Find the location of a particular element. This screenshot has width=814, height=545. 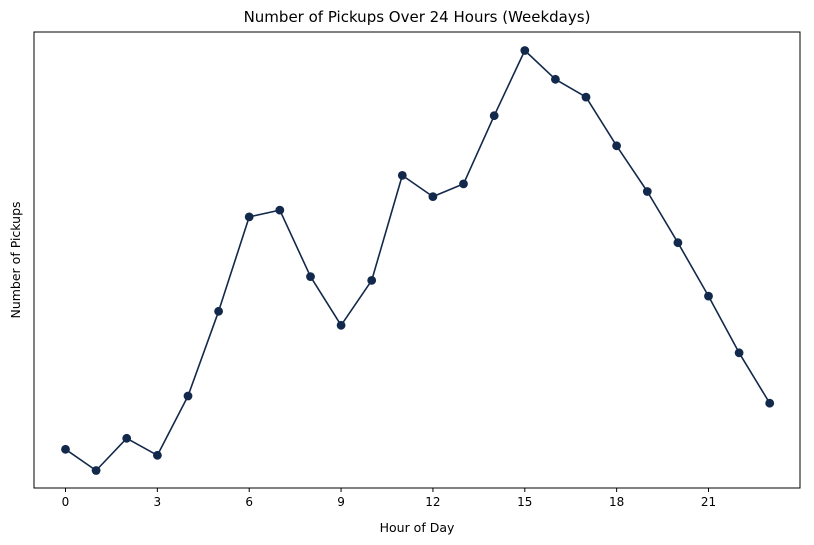

x-tick-label: 18 is located at coordinates (616, 502).